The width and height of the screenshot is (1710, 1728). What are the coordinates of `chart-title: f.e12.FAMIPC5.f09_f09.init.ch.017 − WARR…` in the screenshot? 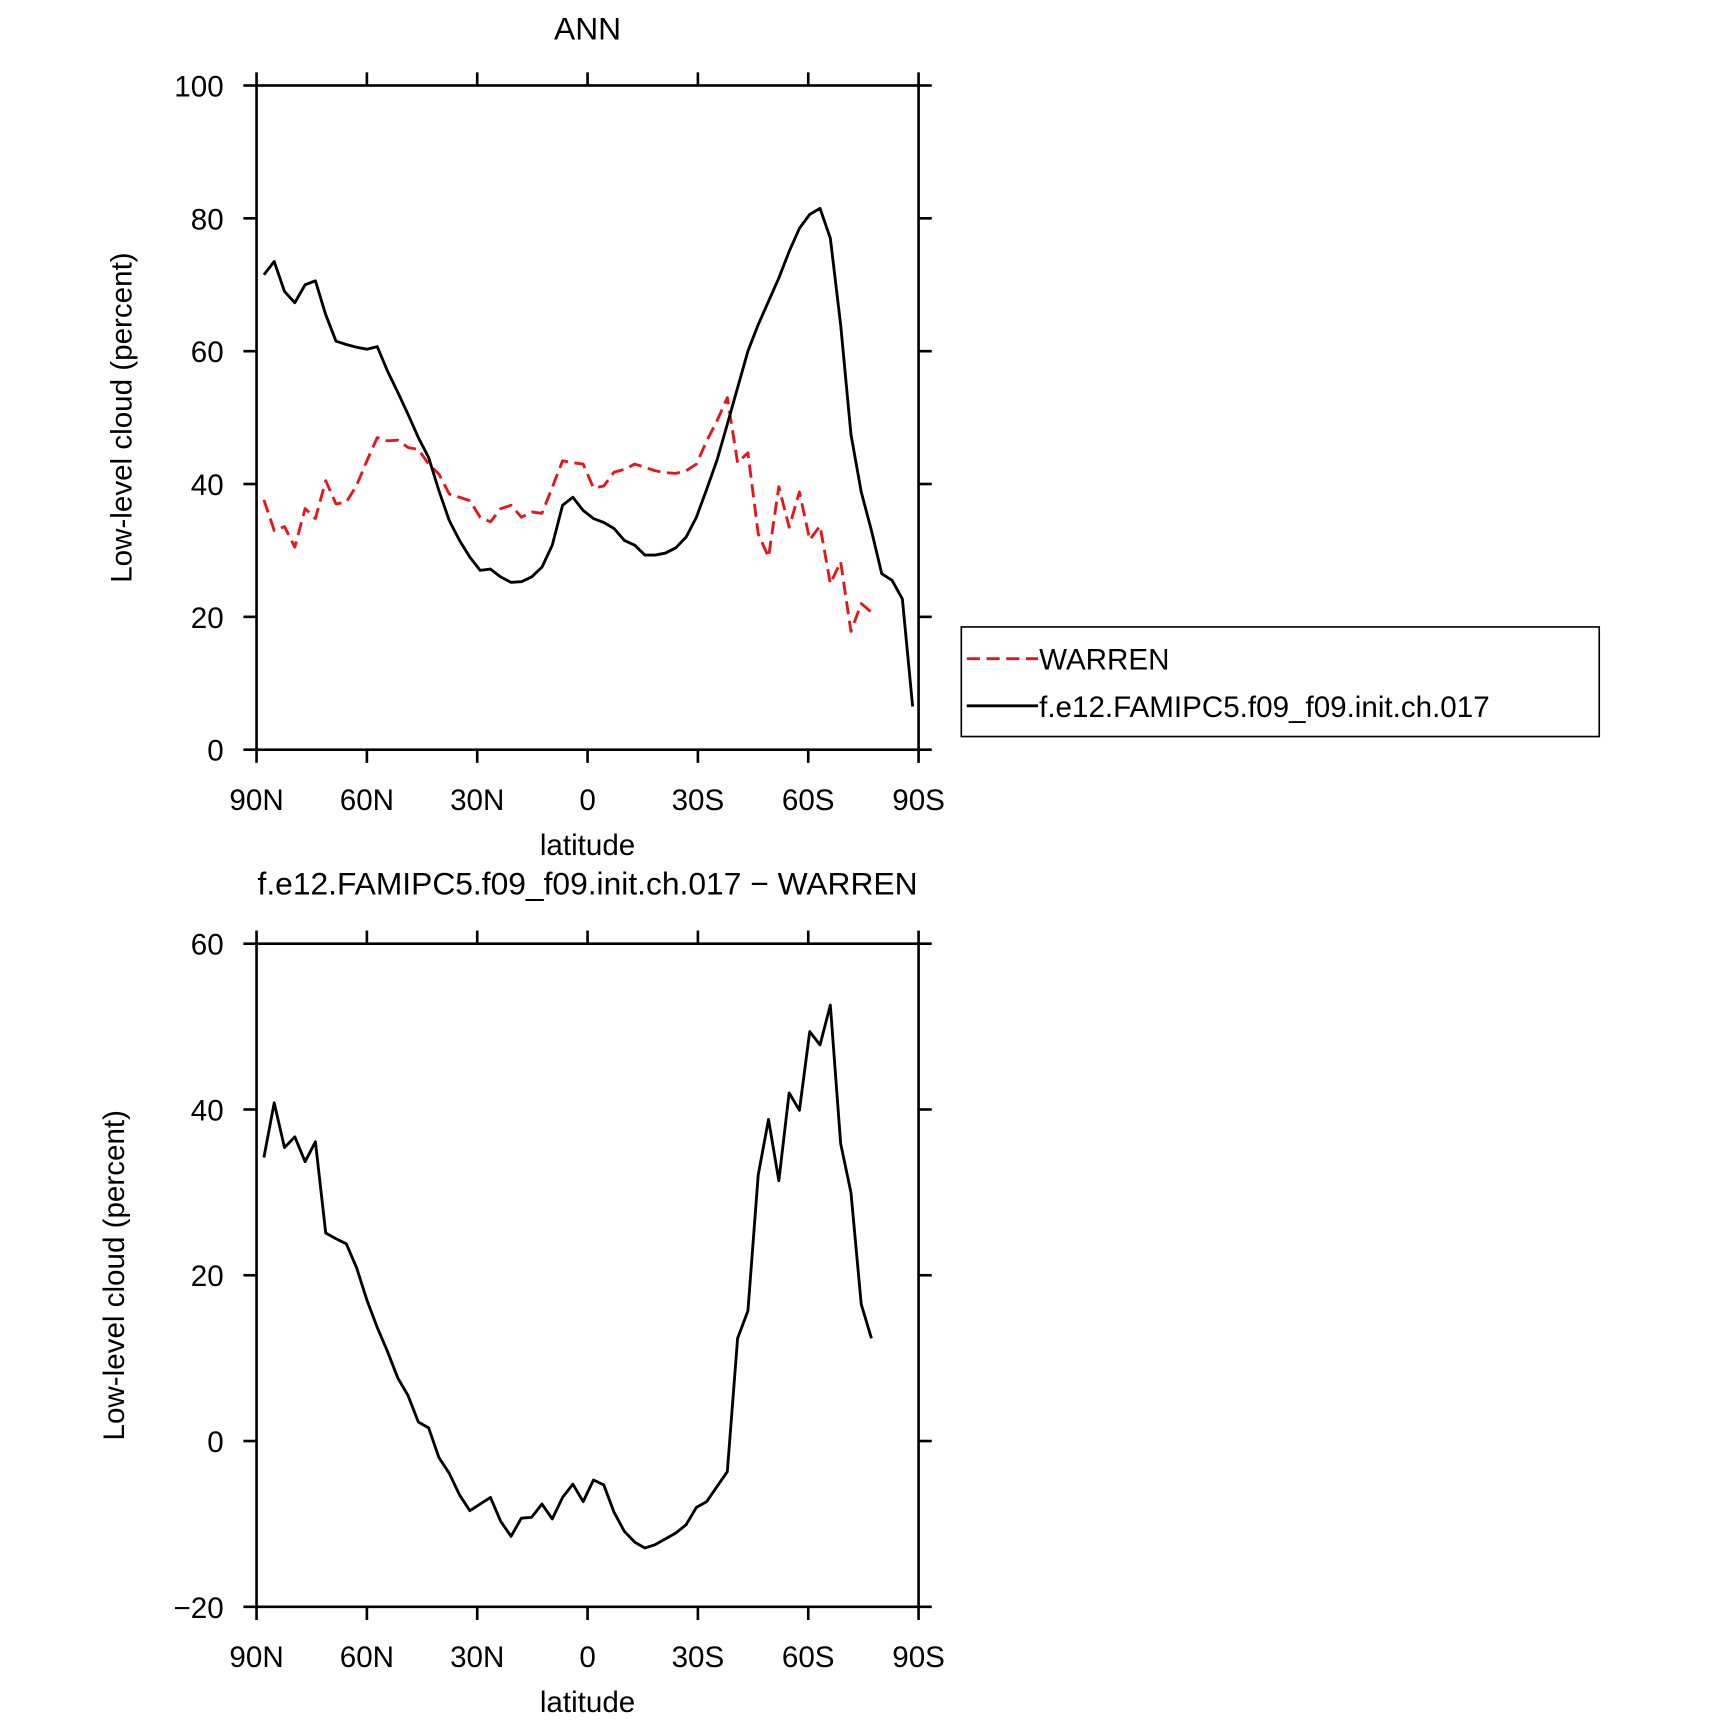 It's located at (588, 883).